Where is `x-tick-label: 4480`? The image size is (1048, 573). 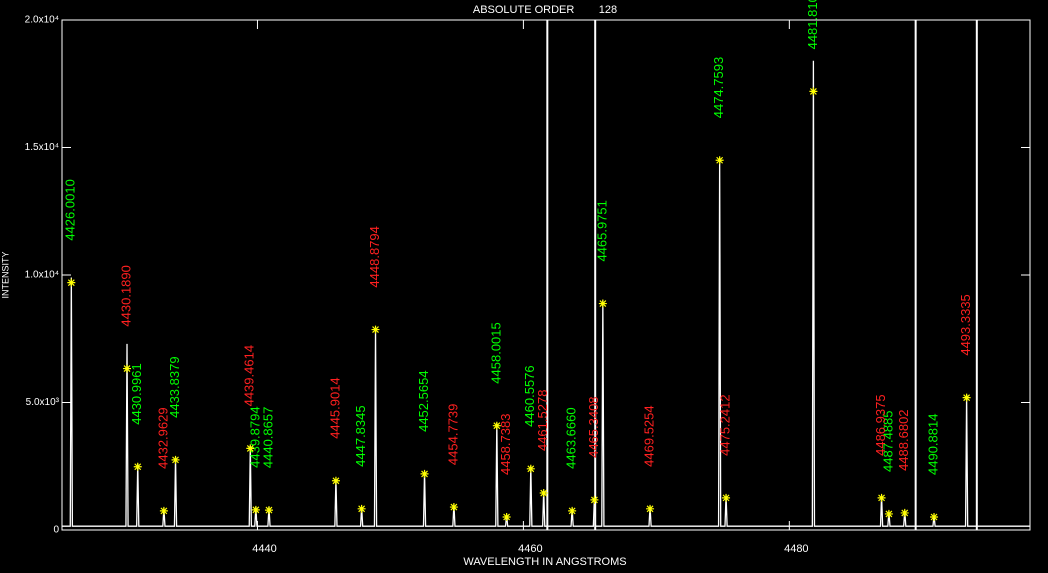
x-tick-label: 4480 is located at coordinates (796, 549).